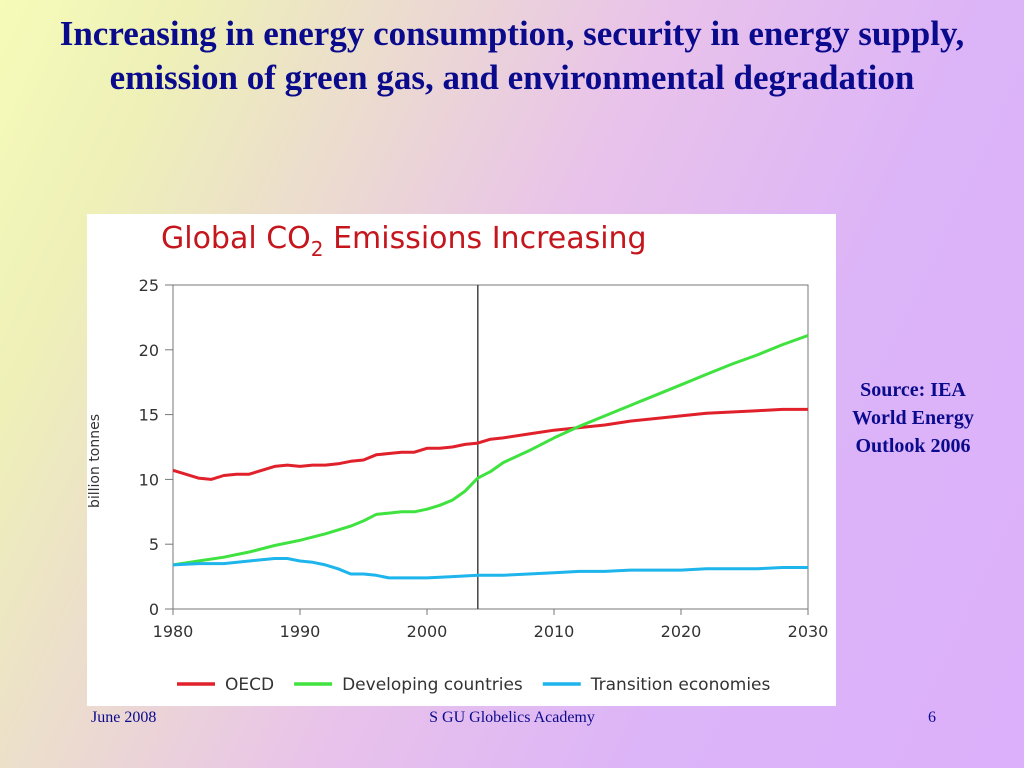 This screenshot has height=768, width=1024. What do you see at coordinates (149, 415) in the screenshot?
I see `y-tick-label: 15` at bounding box center [149, 415].